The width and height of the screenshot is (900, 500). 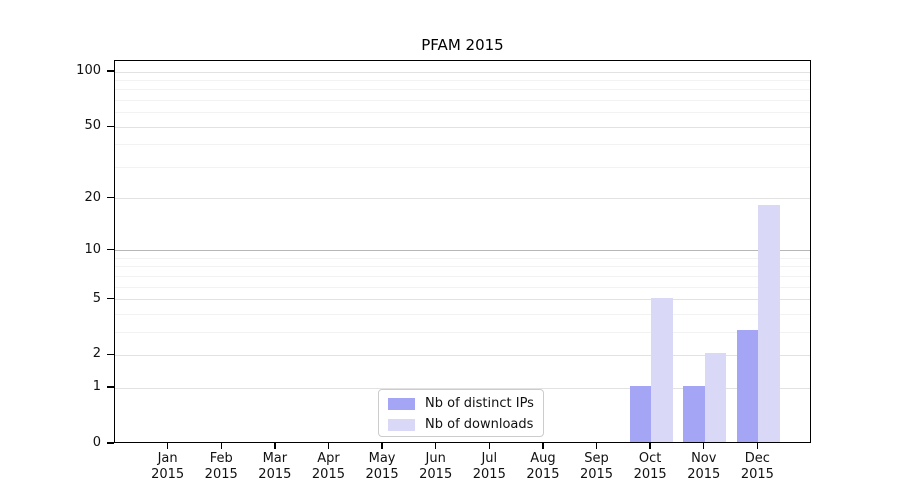 I want to click on x-axis-tick-label: Aug 2015, so click(x=543, y=466).